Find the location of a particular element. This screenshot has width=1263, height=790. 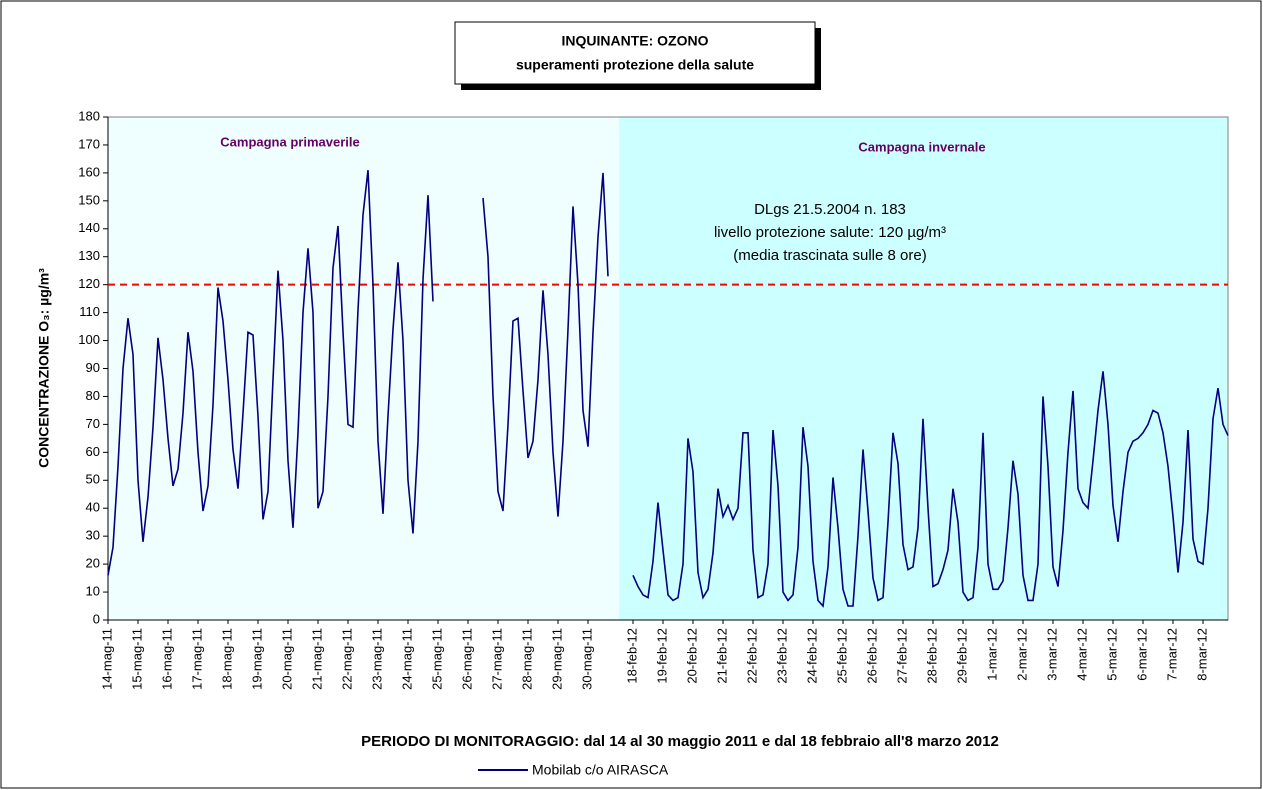

x-tick-label: 7-mar-12 is located at coordinates (1171, 654).